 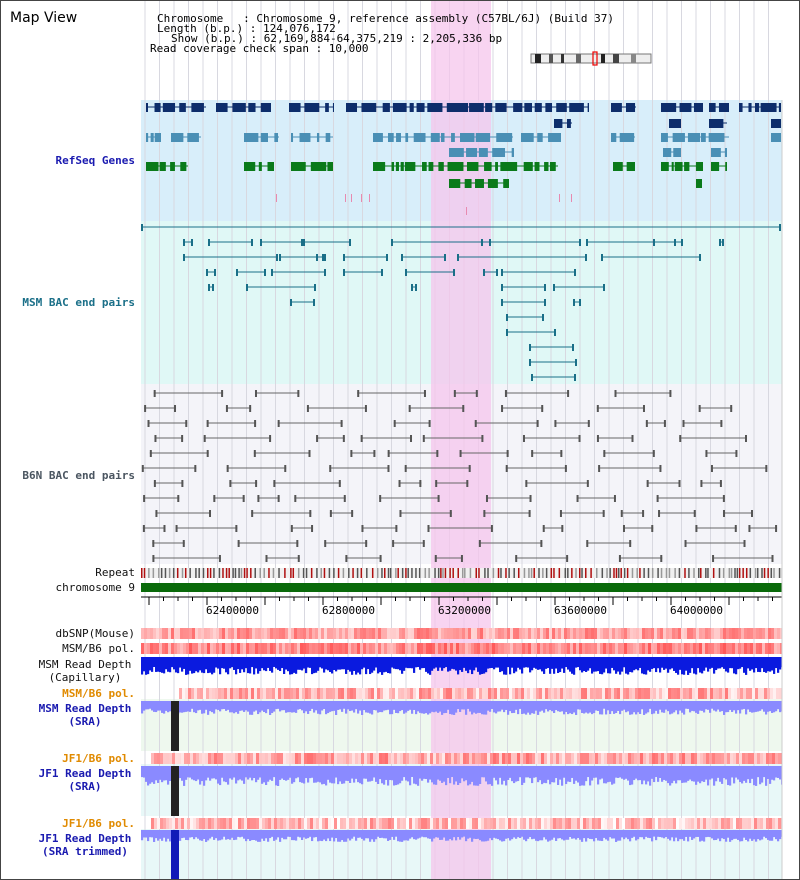 I want to click on track-label-msm-b6-pol-1: MSM/B6 pol., so click(x=98, y=648).